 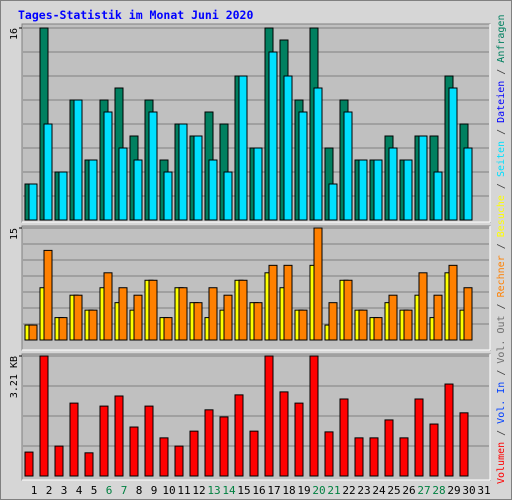 I want to click on x-tick-label: 26, so click(x=408, y=490).